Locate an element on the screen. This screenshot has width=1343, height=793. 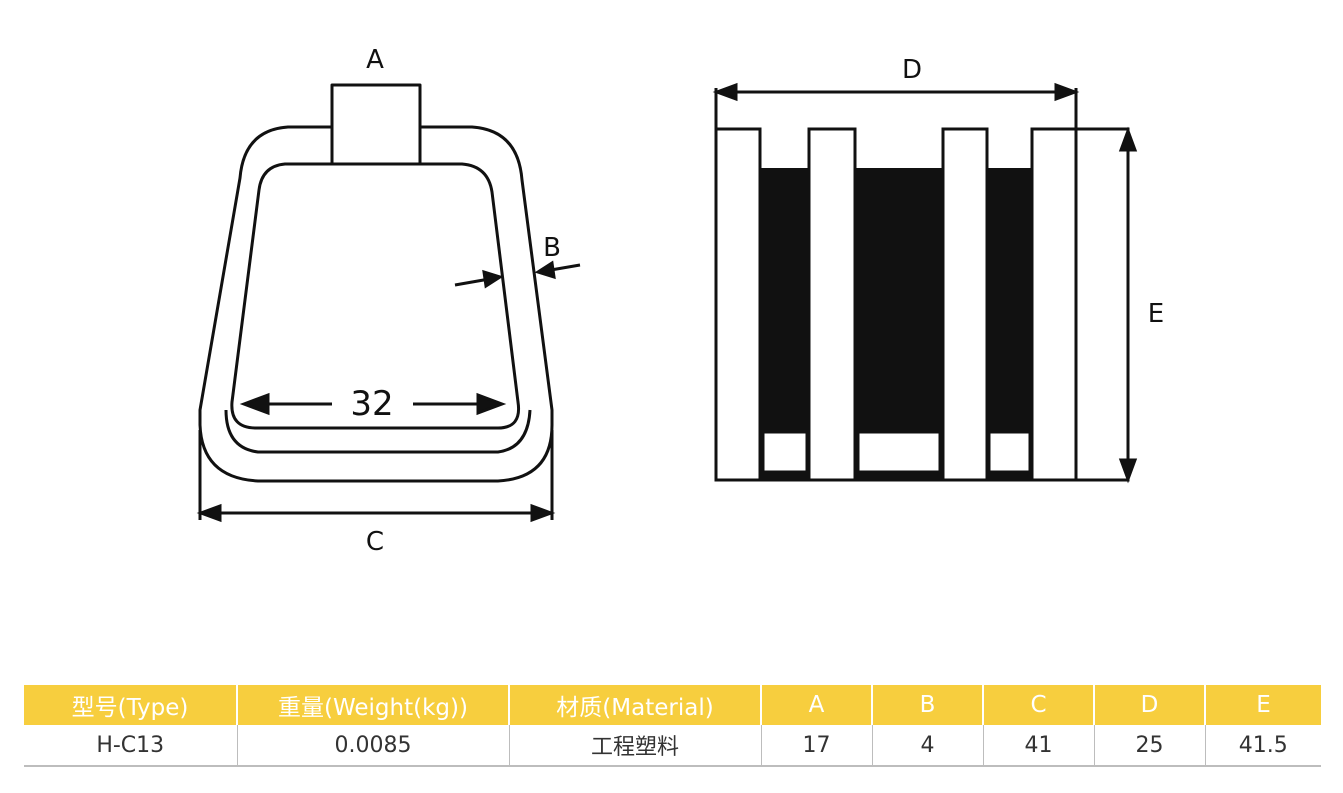
cell-e: 41.5 is located at coordinates (1263, 746).